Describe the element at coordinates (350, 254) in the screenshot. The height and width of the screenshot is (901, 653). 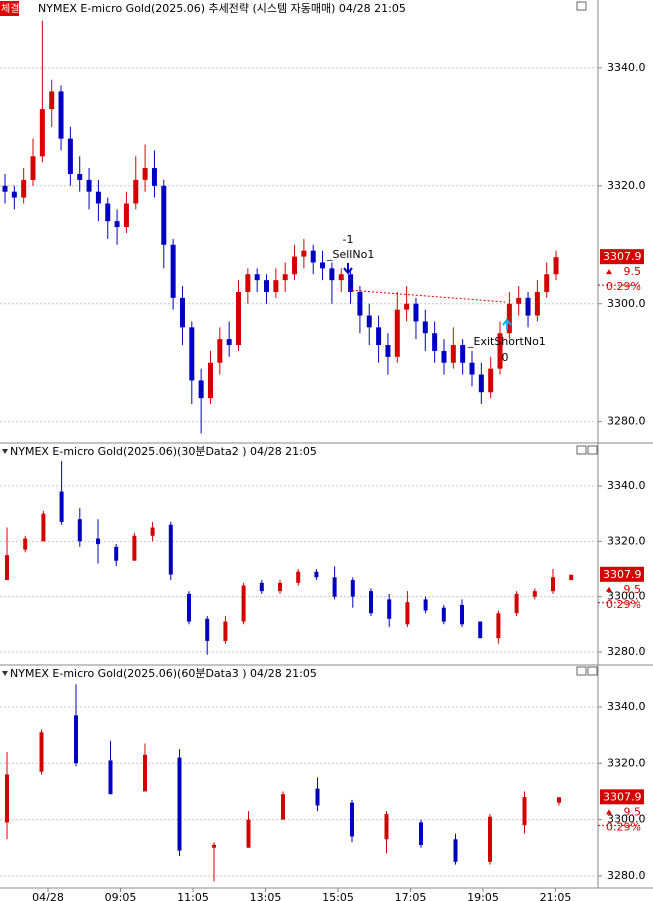
I see `signal-label: _SellNo1` at that location.